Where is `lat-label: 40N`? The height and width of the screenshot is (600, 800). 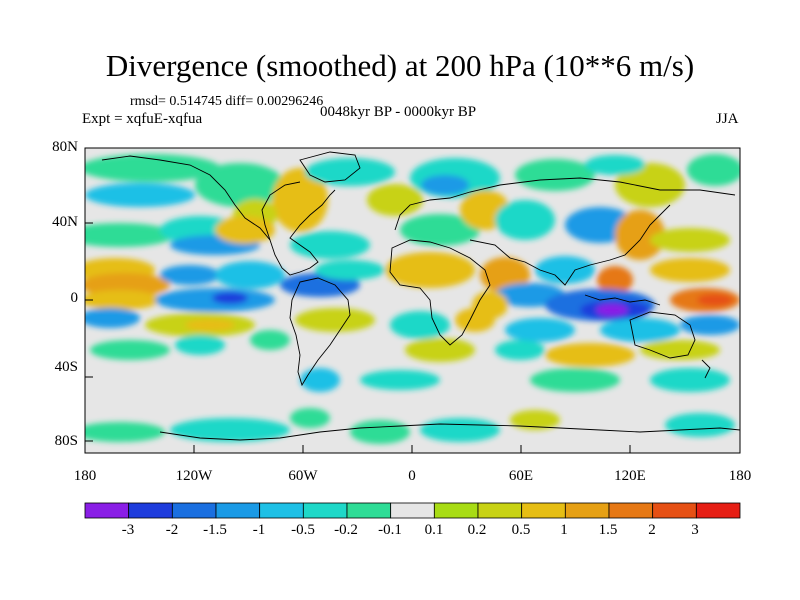 lat-label: 40N is located at coordinates (65, 222).